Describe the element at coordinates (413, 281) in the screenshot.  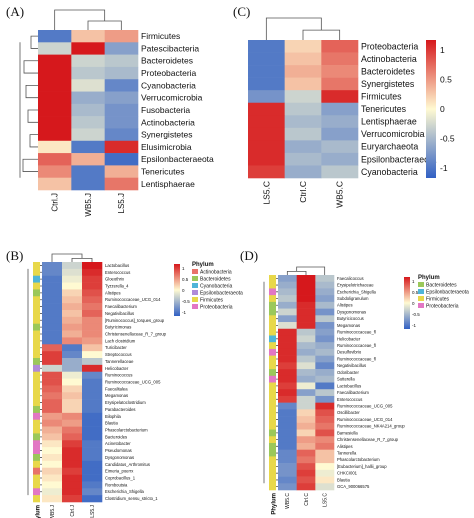
I see `color-scale-tick: 1` at that location.